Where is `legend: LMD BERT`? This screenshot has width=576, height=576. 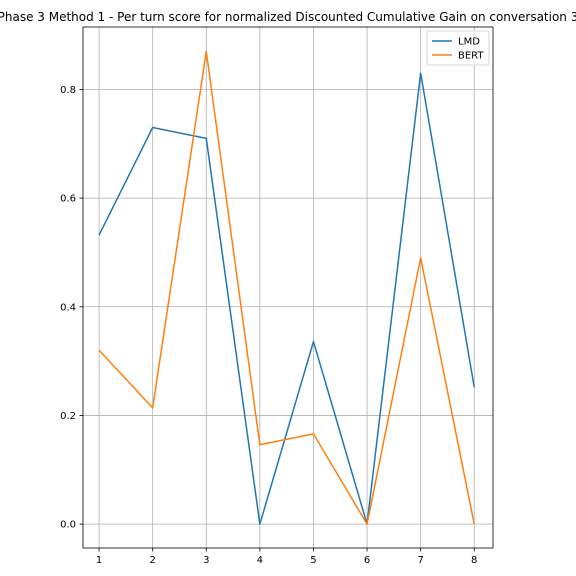
legend: LMD BERT is located at coordinates (458, 48).